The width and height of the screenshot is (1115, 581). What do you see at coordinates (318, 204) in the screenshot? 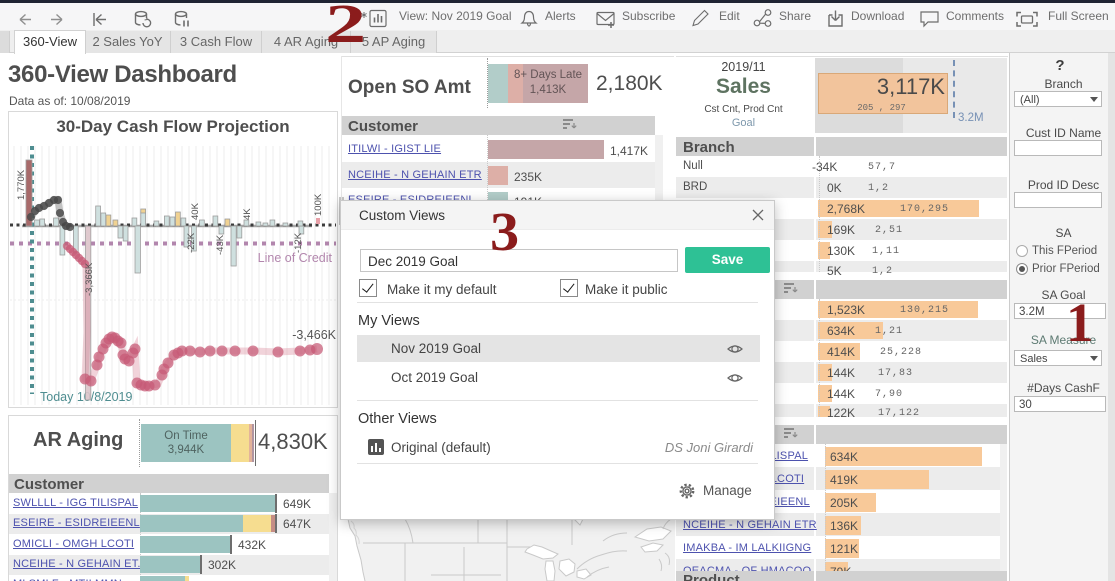
I see `svg-text: 100K` at bounding box center [318, 204].